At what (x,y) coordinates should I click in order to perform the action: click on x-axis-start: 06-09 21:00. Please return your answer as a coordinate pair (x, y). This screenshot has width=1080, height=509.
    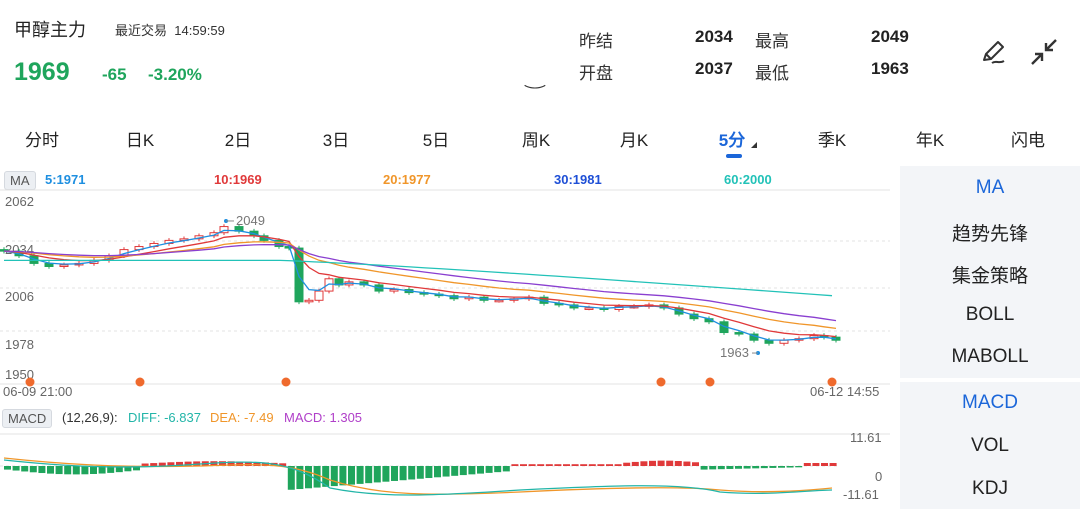
    Looking at the image, I should click on (38, 391).